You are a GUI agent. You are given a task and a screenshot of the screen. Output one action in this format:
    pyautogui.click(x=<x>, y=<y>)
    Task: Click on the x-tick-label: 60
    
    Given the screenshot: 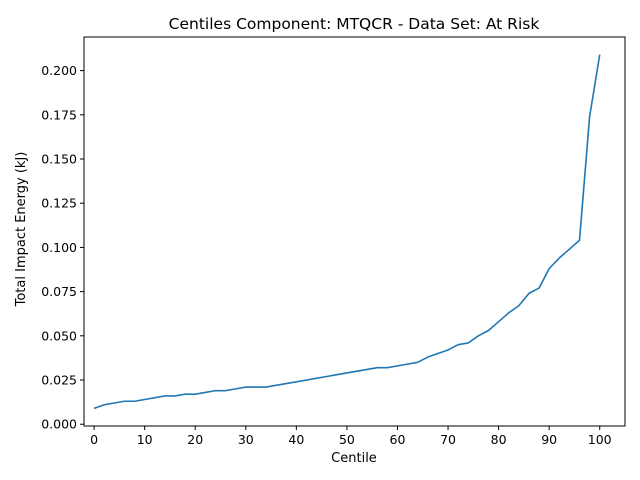 What is the action you would take?
    pyautogui.click(x=398, y=439)
    